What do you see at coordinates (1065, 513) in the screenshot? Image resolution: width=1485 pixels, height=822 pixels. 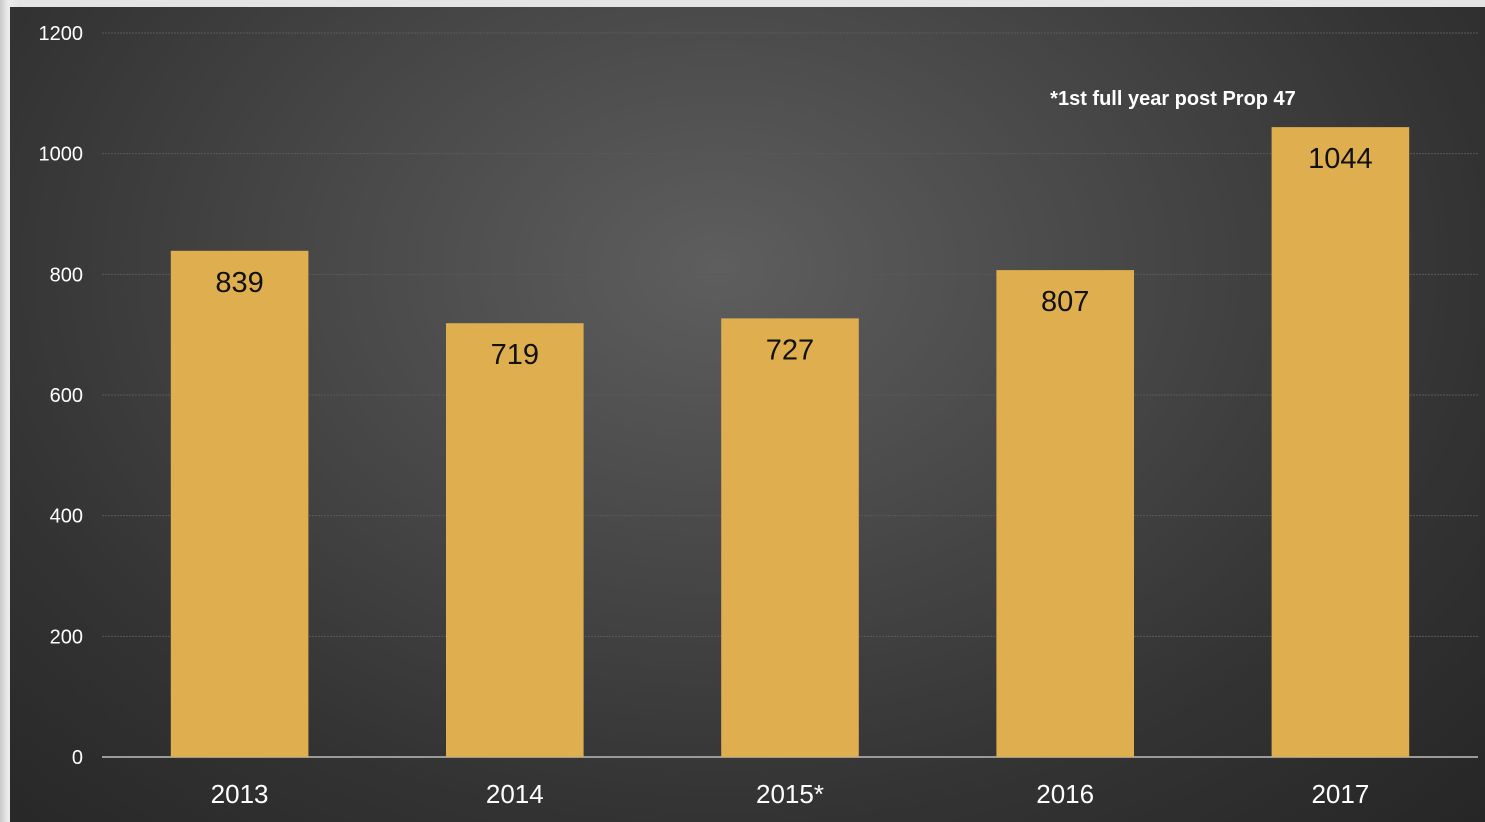 I see `bar-2016` at bounding box center [1065, 513].